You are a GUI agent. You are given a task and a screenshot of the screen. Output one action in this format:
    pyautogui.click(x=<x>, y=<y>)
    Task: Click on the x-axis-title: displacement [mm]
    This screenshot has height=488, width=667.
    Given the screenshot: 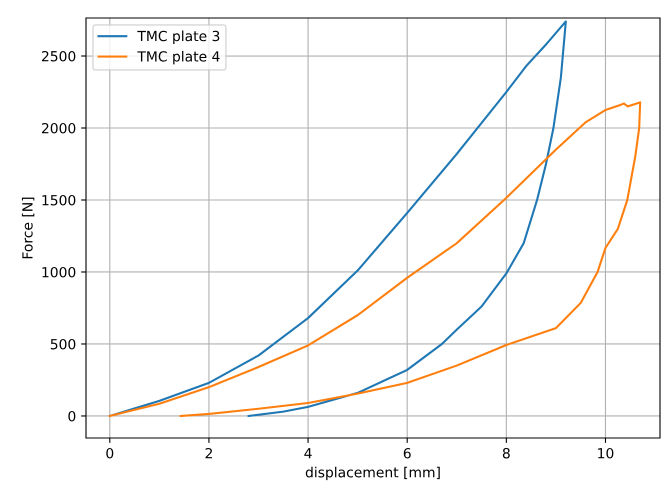 What is the action you would take?
    pyautogui.click(x=373, y=473)
    